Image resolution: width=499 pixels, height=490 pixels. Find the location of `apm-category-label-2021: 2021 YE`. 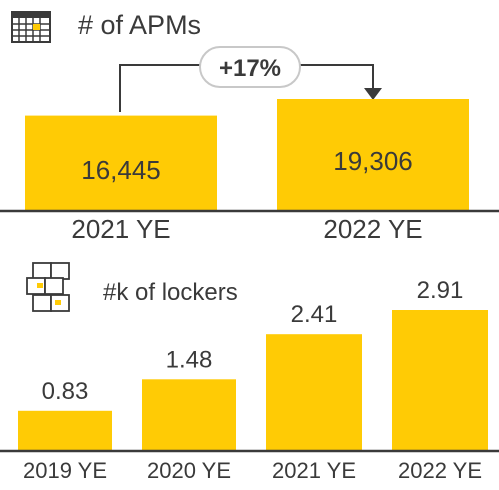

apm-category-label-2021: 2021 YE is located at coordinates (120, 229).